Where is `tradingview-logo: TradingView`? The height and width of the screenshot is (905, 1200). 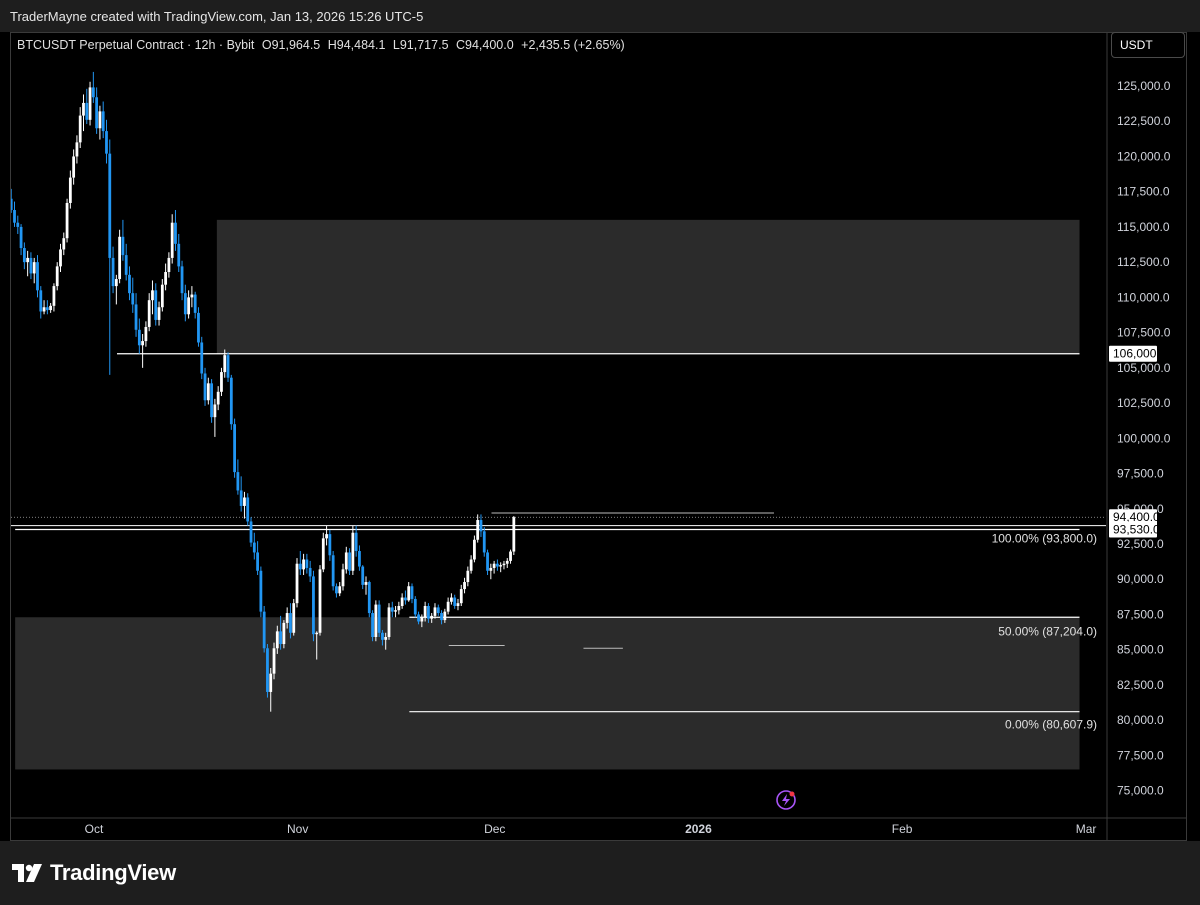
tradingview-logo: TradingView is located at coordinates (94, 873).